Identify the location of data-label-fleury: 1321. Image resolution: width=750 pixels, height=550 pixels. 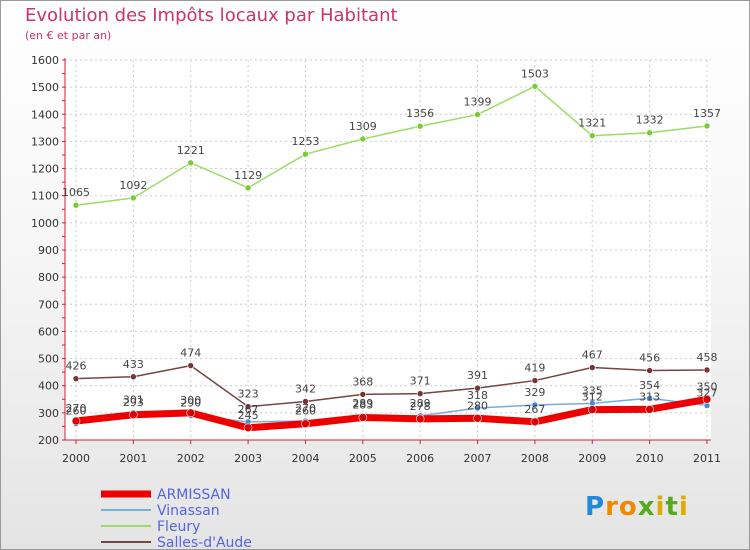
(592, 123).